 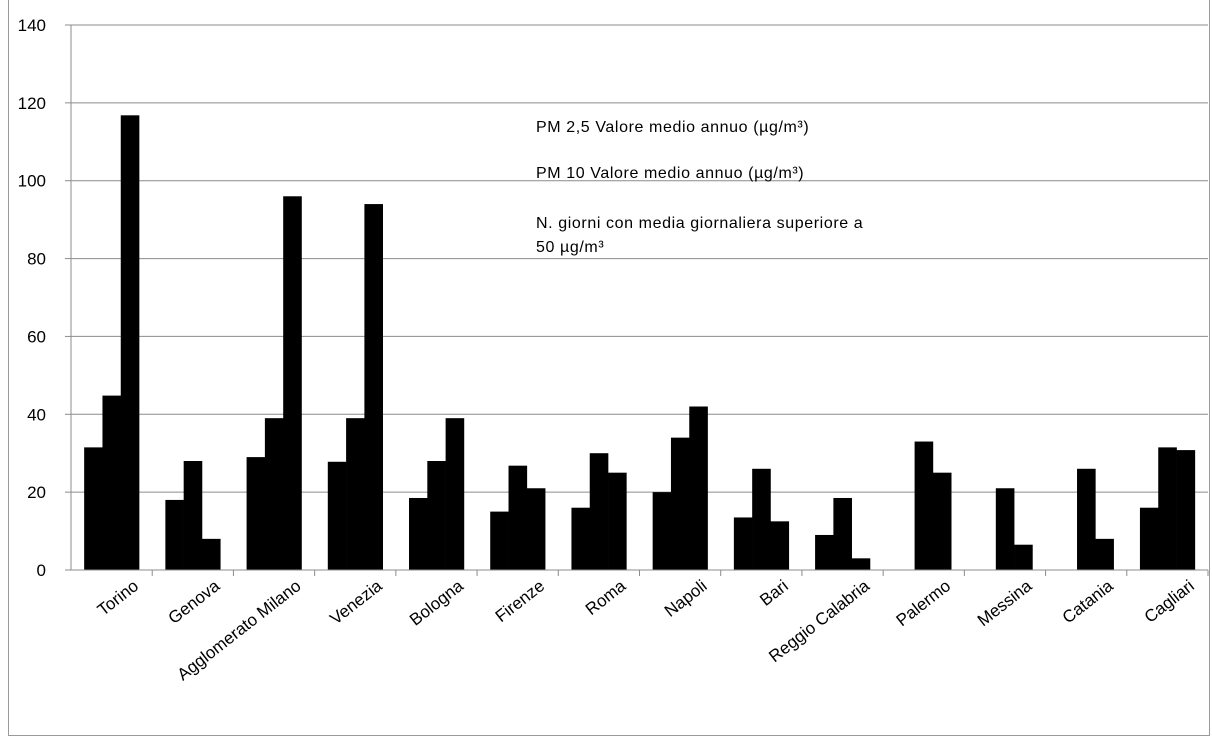 I want to click on y-tick-label: 40, so click(x=36, y=414).